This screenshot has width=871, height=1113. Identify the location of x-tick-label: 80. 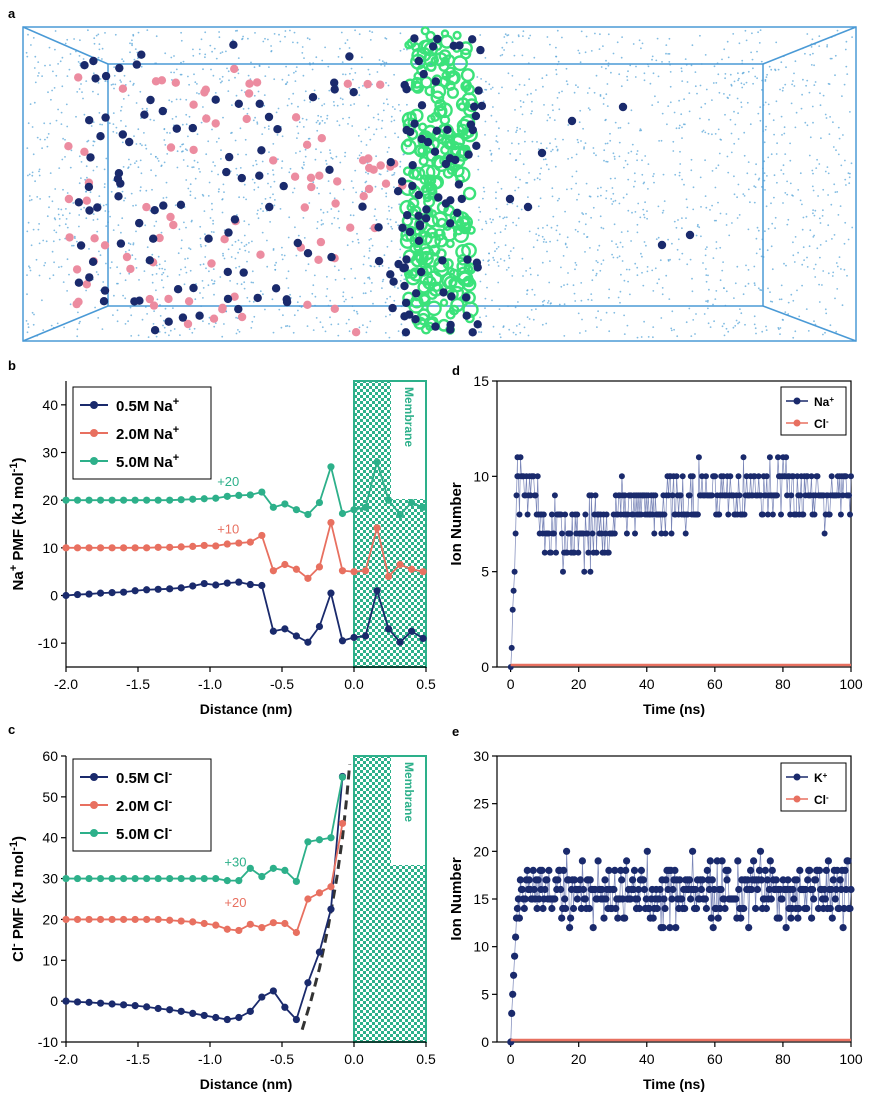
(783, 1059).